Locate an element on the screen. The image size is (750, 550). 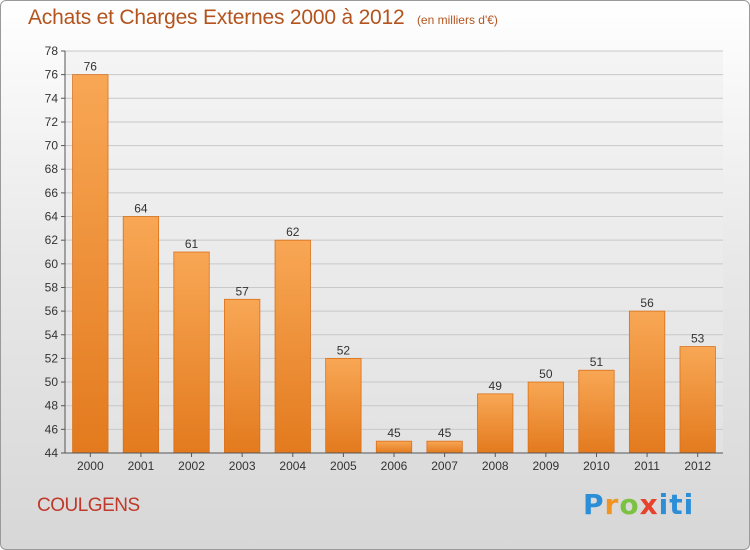
y-tick-label: 68 is located at coordinates (52, 169).